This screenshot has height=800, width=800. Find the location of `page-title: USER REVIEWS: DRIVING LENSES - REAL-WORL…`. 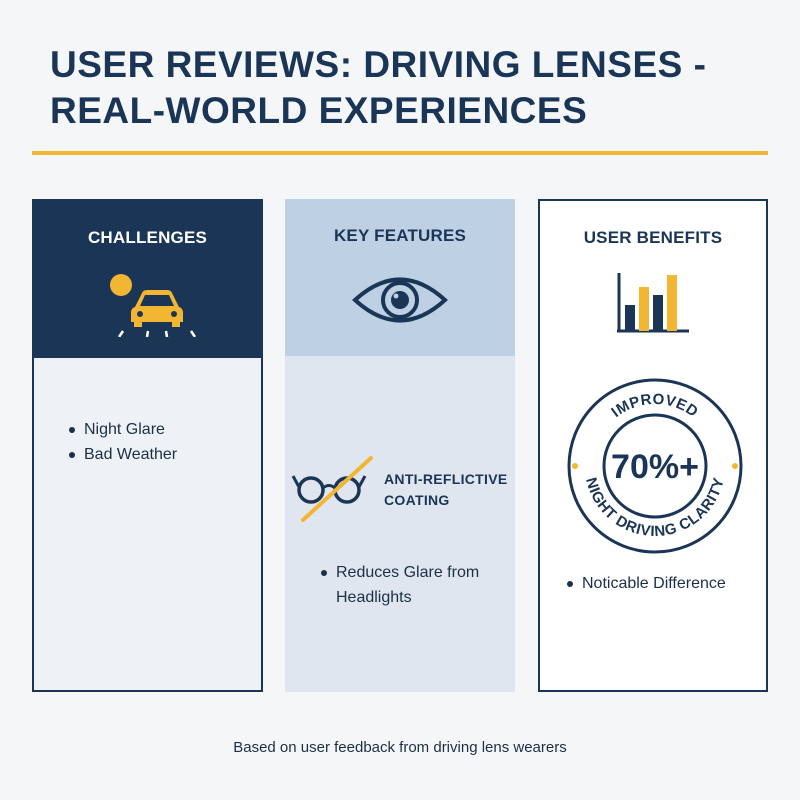

page-title: USER REVIEWS: DRIVING LENSES - REAL-WORL… is located at coordinates (378, 87).